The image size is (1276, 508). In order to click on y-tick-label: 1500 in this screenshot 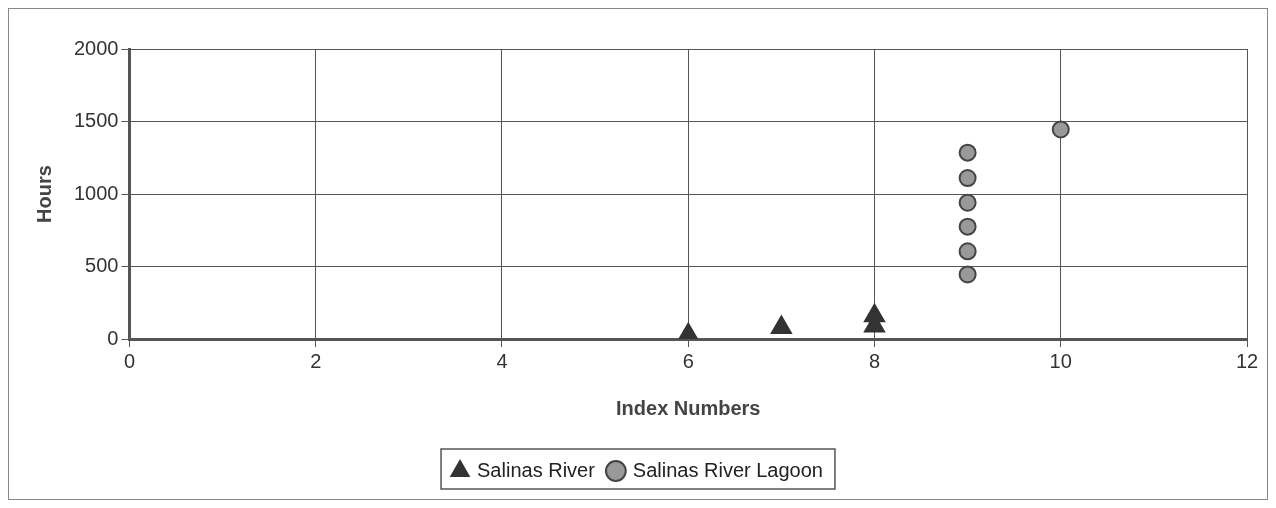, I will do `click(96, 120)`.